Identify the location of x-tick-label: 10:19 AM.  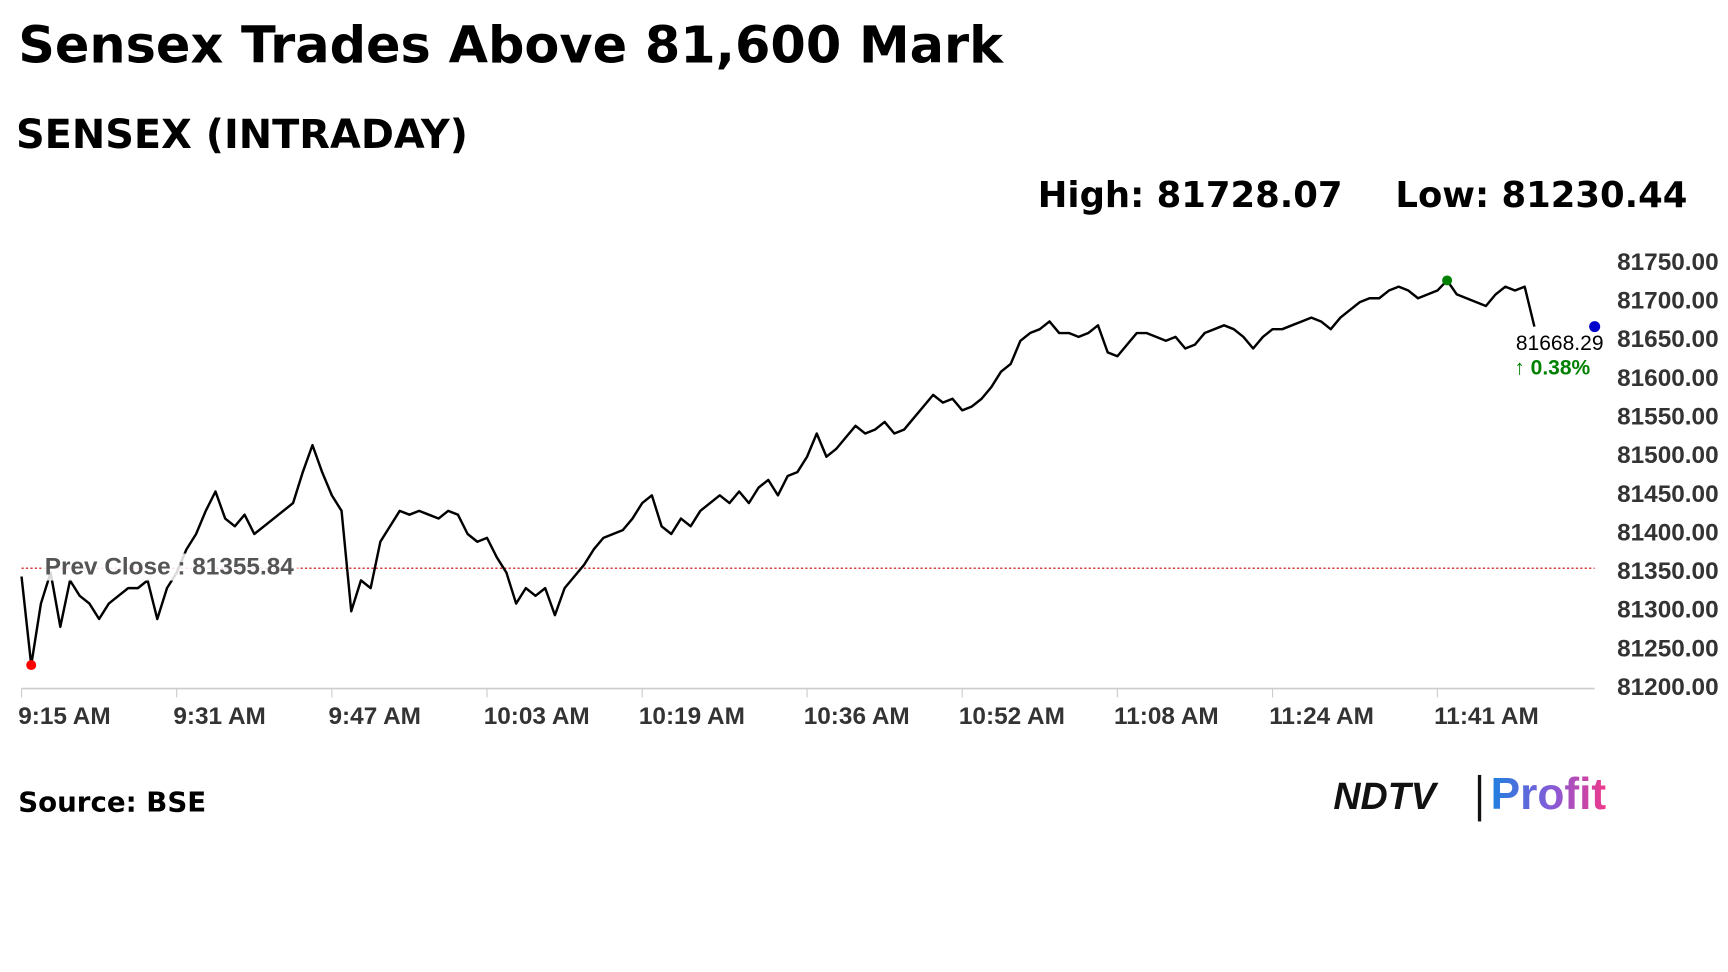
(692, 716).